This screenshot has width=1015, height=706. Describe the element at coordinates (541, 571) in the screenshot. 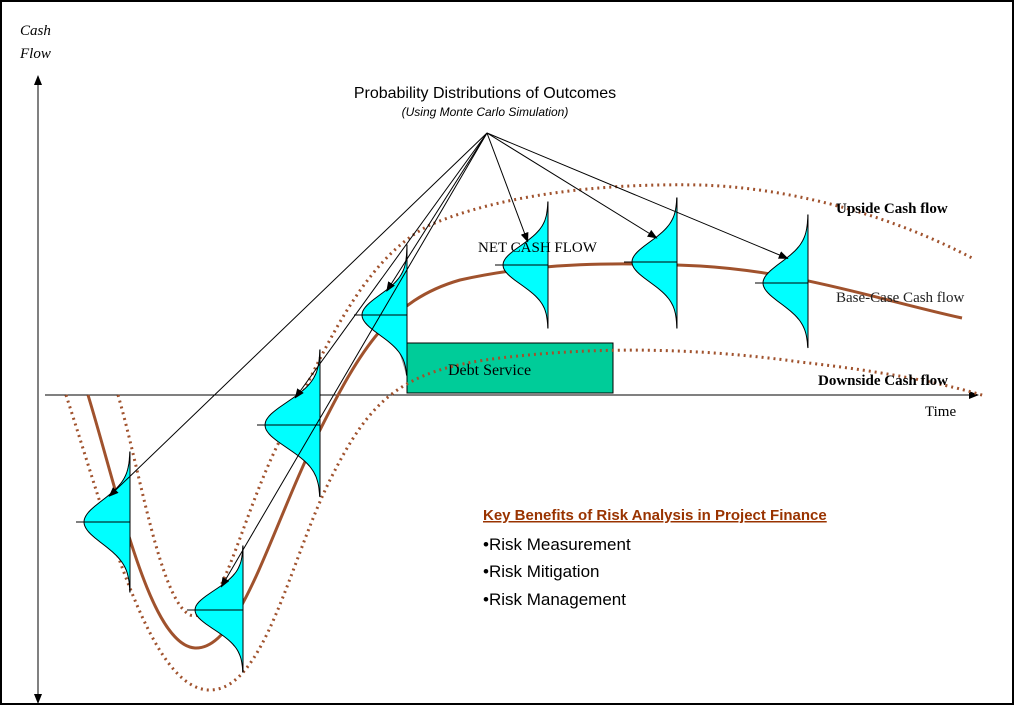

I see `benefit-item: •Risk Mitigation` at that location.